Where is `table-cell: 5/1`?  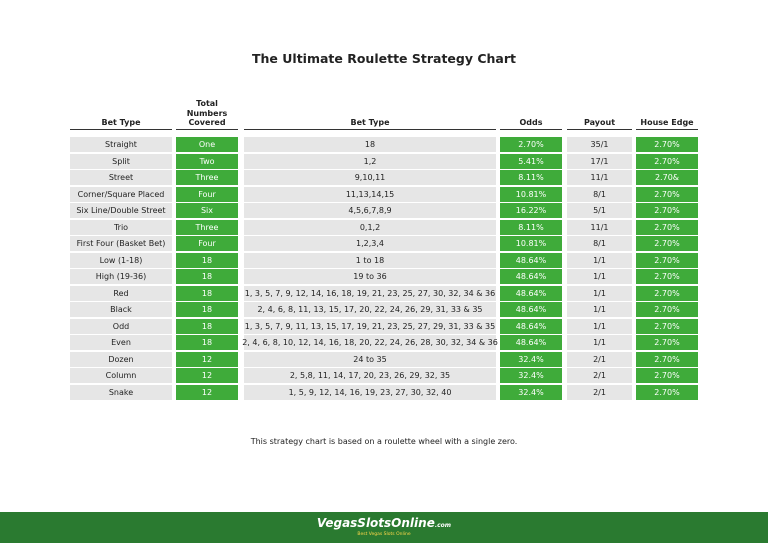
table-cell: 5/1 is located at coordinates (599, 210).